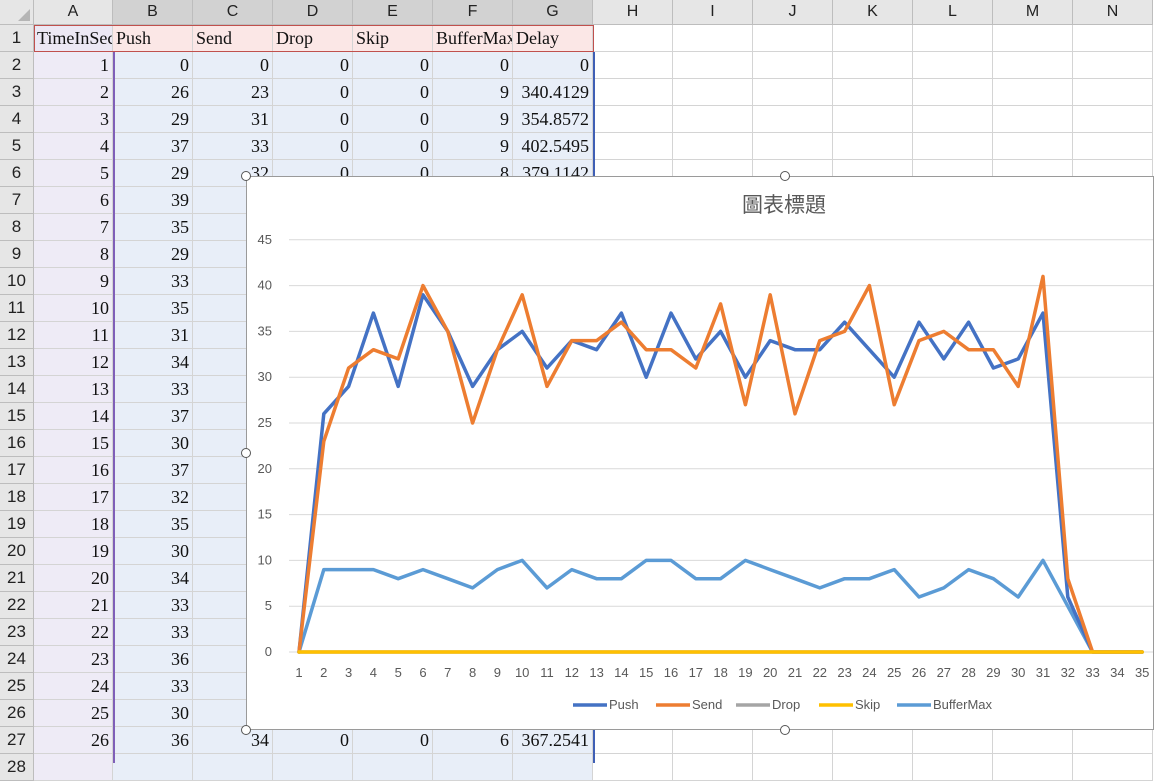  I want to click on row-header: 10, so click(17, 281).